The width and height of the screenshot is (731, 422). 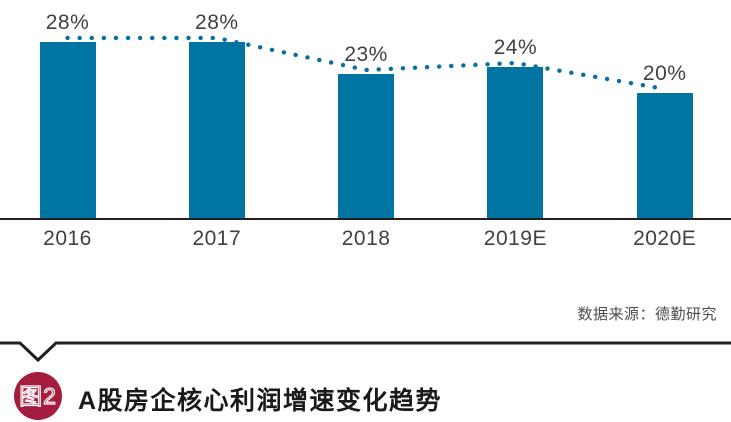 What do you see at coordinates (217, 22) in the screenshot?
I see `value-label-2017: 28%` at bounding box center [217, 22].